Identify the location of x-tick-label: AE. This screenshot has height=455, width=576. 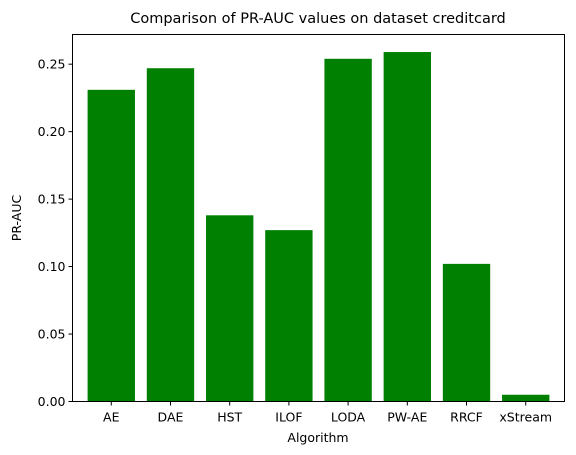
(111, 417).